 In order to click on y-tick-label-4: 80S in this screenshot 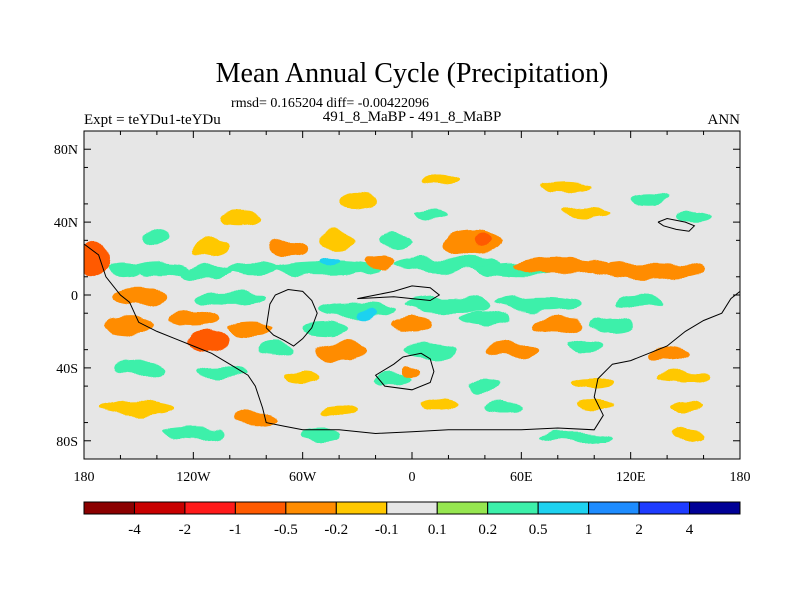, I will do `click(67, 442)`.